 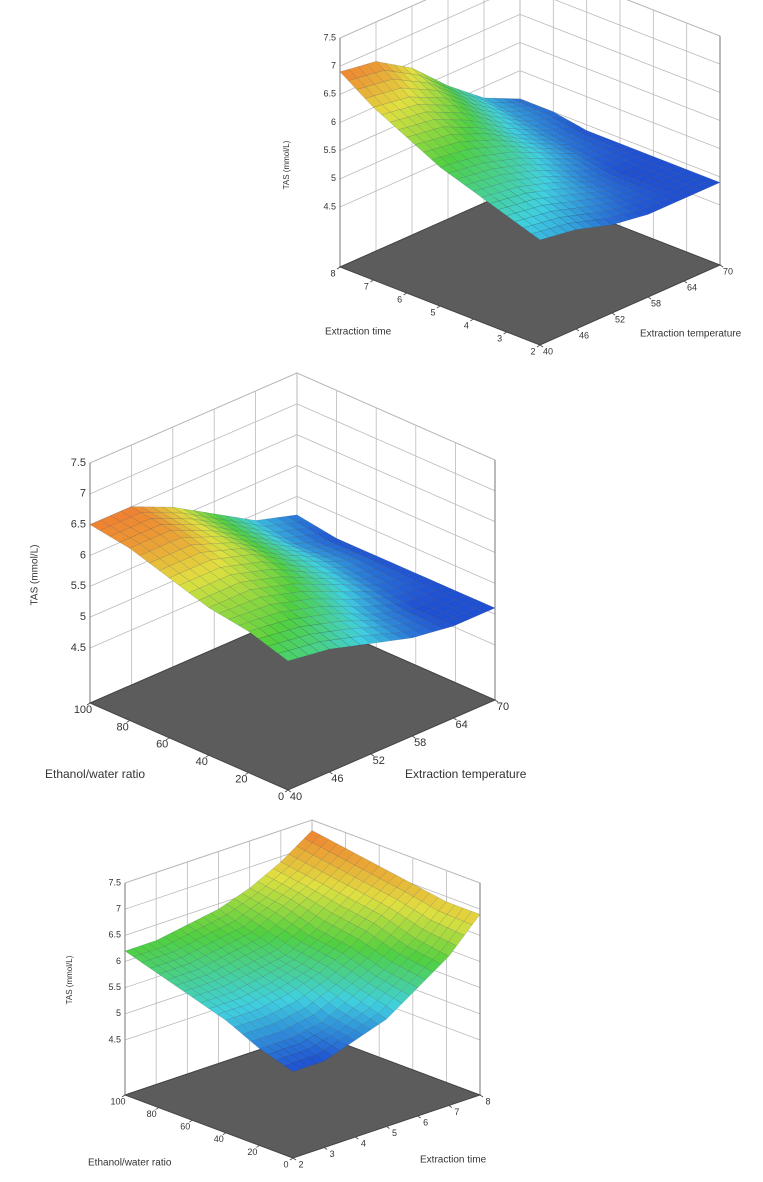 What do you see at coordinates (620, 319) in the screenshot?
I see `y-tick-label: 52` at bounding box center [620, 319].